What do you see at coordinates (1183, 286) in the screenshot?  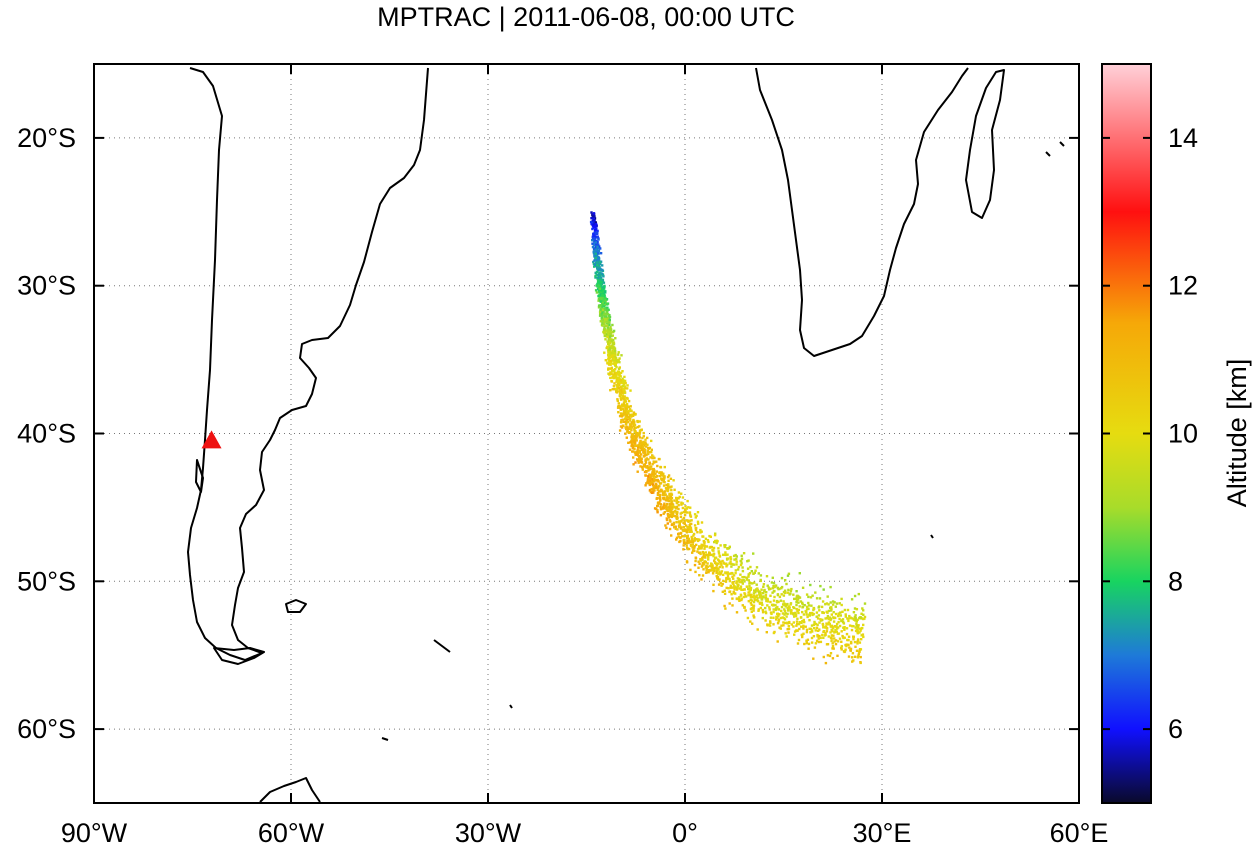 I see `colorbar-tick-label: 12` at bounding box center [1183, 286].